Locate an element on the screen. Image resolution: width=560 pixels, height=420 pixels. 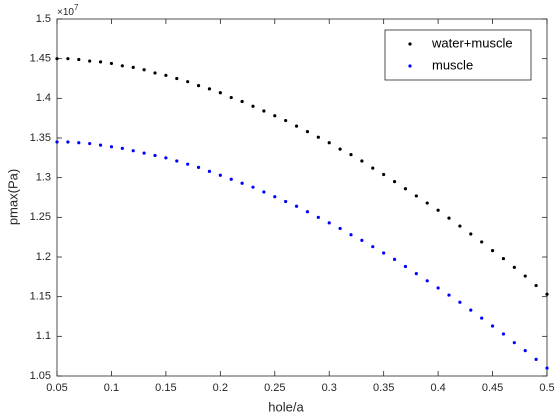
y-tick-label: 1.25 is located at coordinates (40, 217).